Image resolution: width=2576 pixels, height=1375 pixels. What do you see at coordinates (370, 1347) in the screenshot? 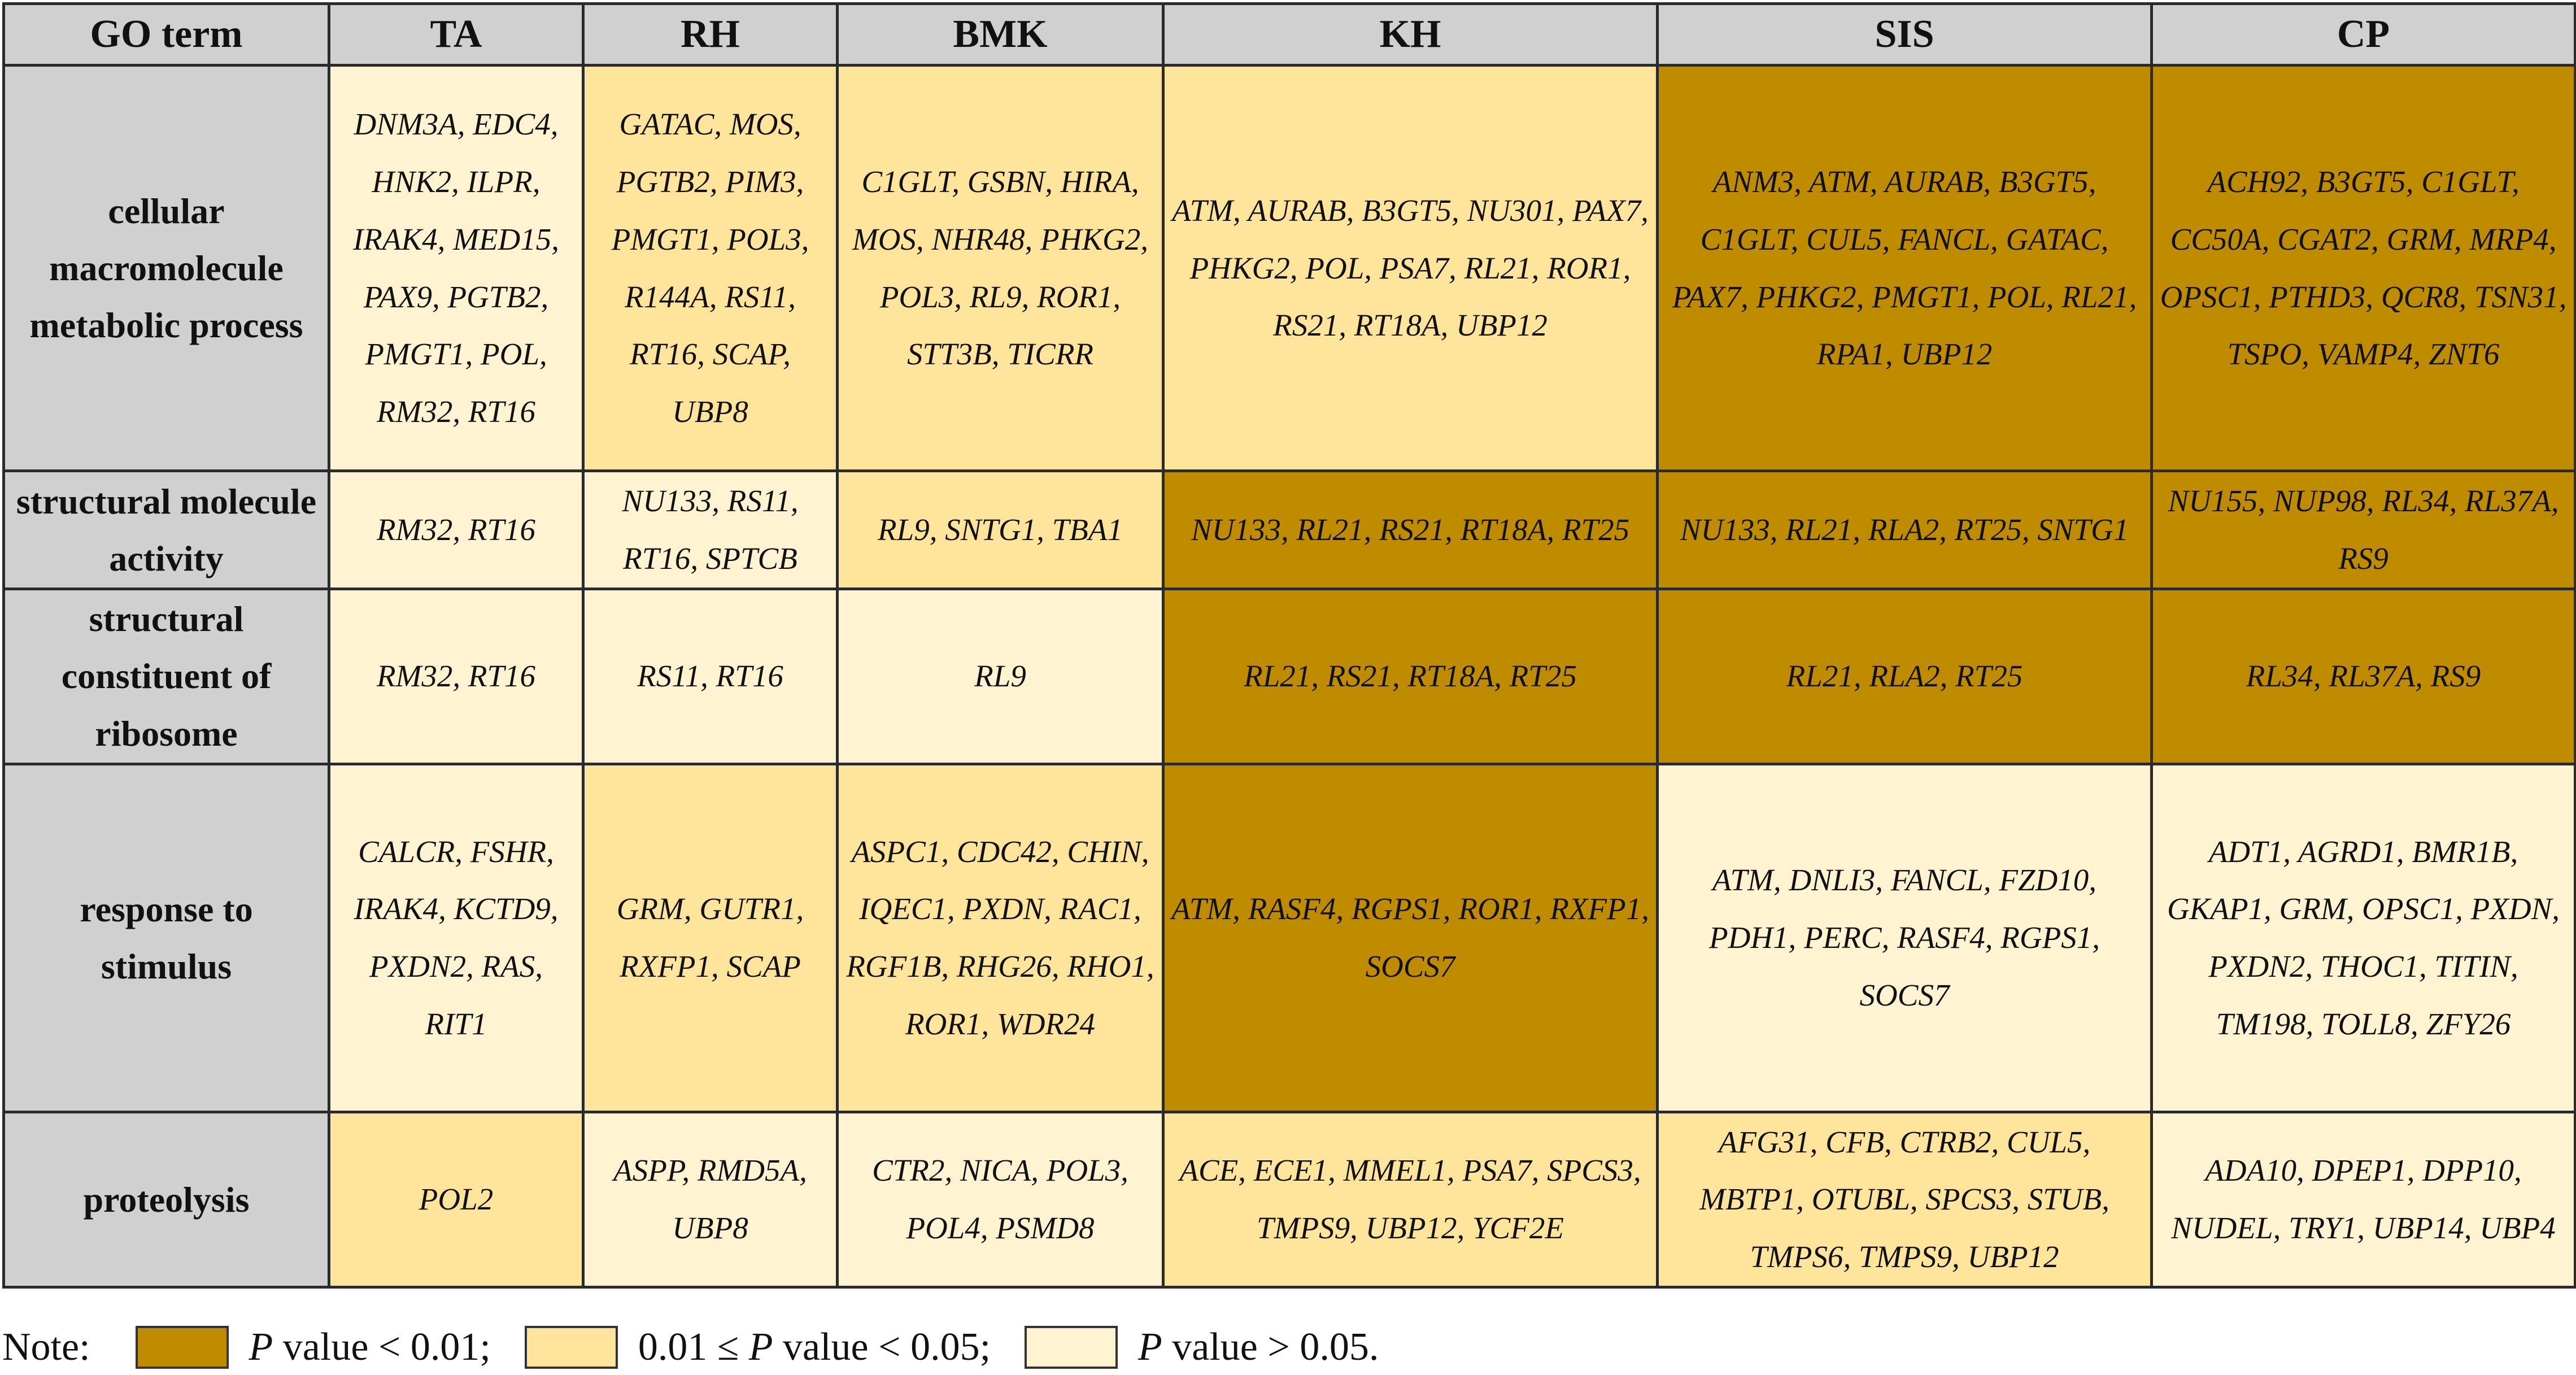
I see `legend-text-high: P value < 0.01;` at bounding box center [370, 1347].